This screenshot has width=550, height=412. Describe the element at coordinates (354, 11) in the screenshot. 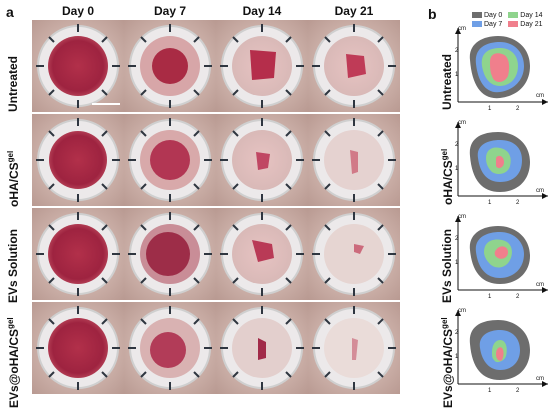

I see `column-header-day-21: Day 21` at that location.